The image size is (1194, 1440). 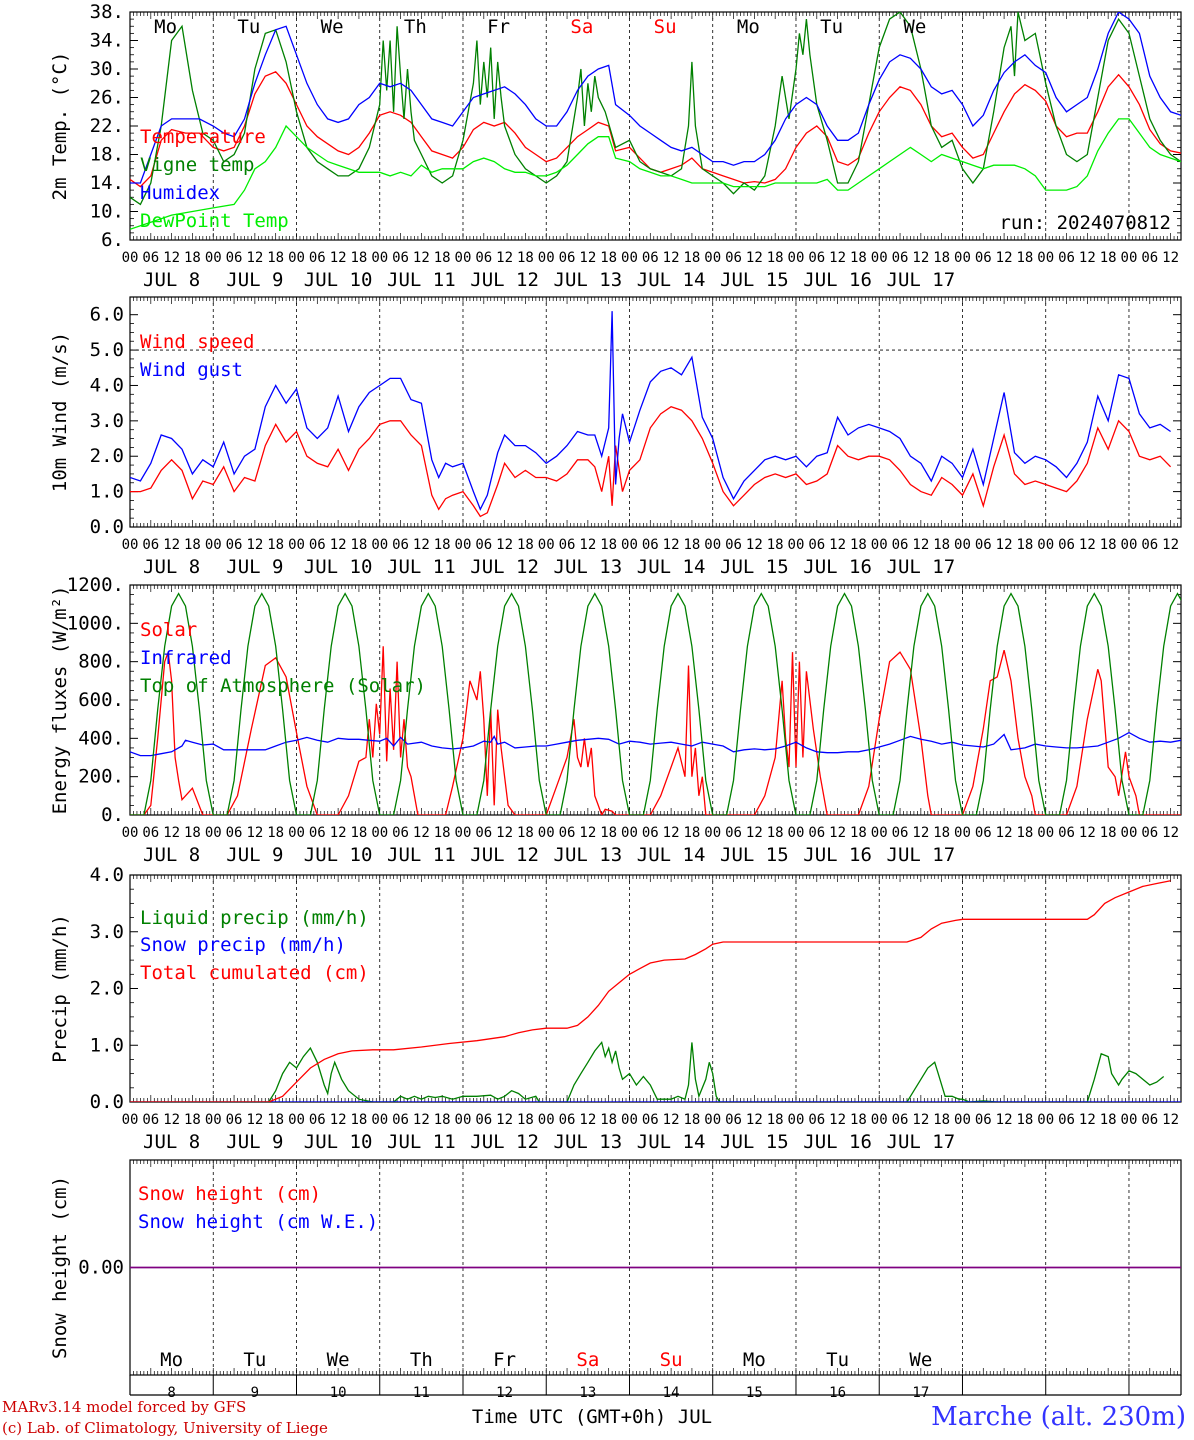 I want to click on y-tick-label: 26., so click(x=107, y=98).